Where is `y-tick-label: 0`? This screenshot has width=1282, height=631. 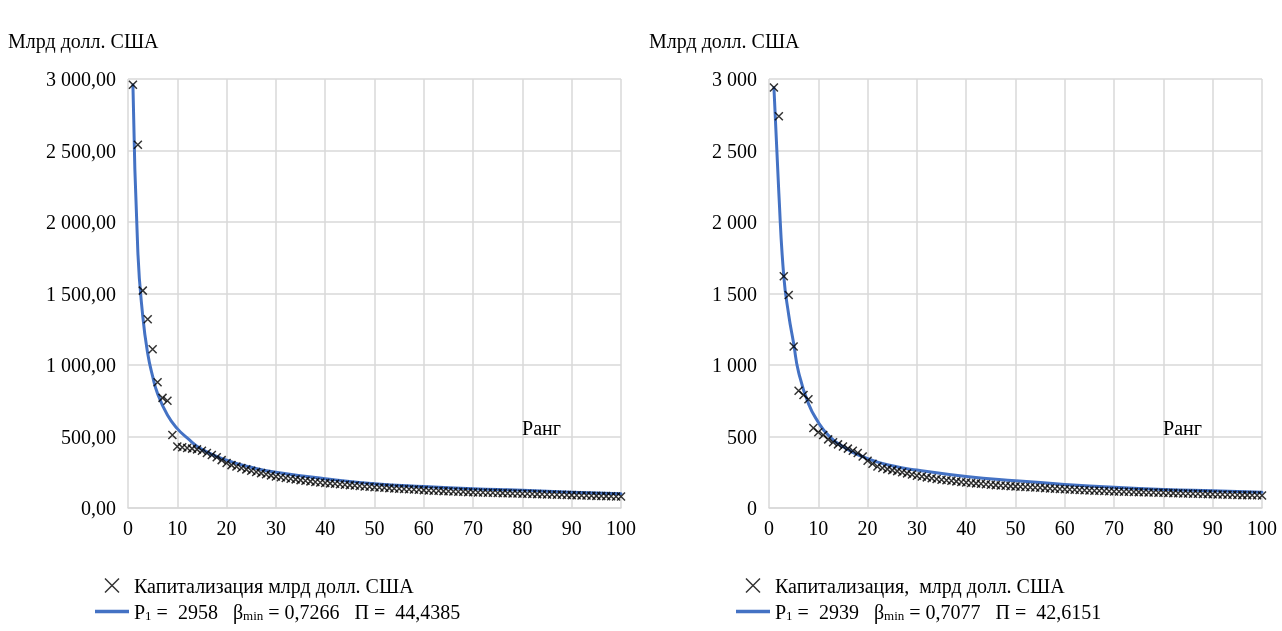 y-tick-label: 0 is located at coordinates (752, 508).